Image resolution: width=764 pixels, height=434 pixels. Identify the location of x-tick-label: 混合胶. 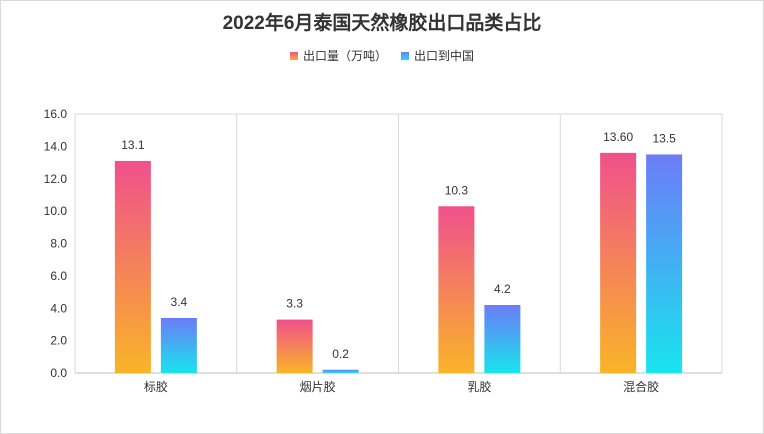
(641, 386).